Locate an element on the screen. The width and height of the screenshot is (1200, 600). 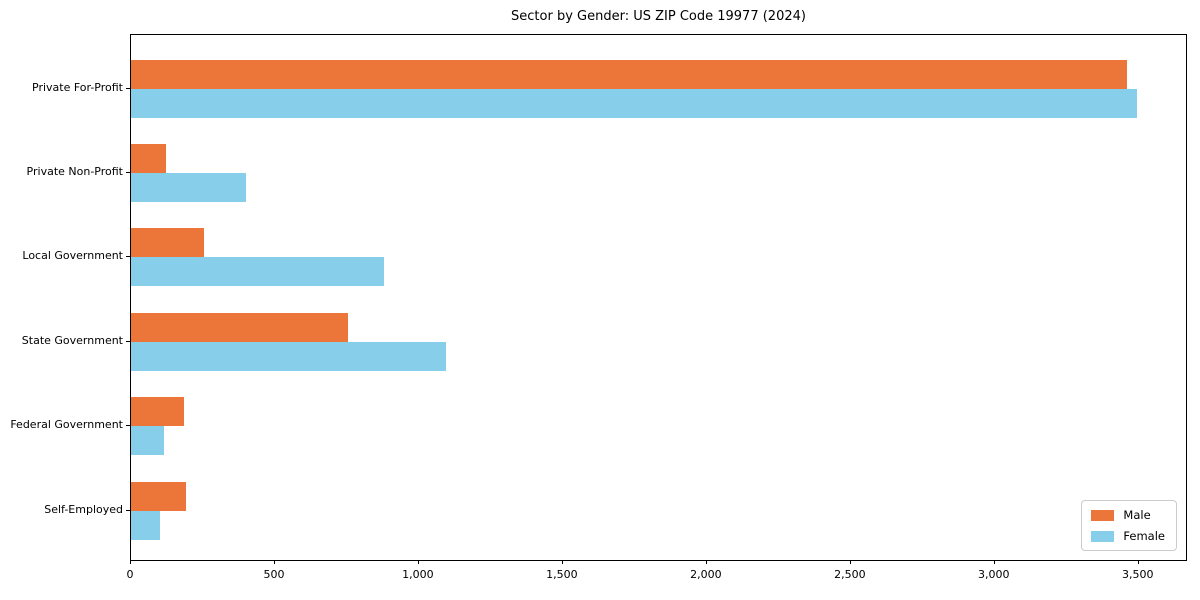
x-tick-label-1-000: 1,000 is located at coordinates (418, 574).